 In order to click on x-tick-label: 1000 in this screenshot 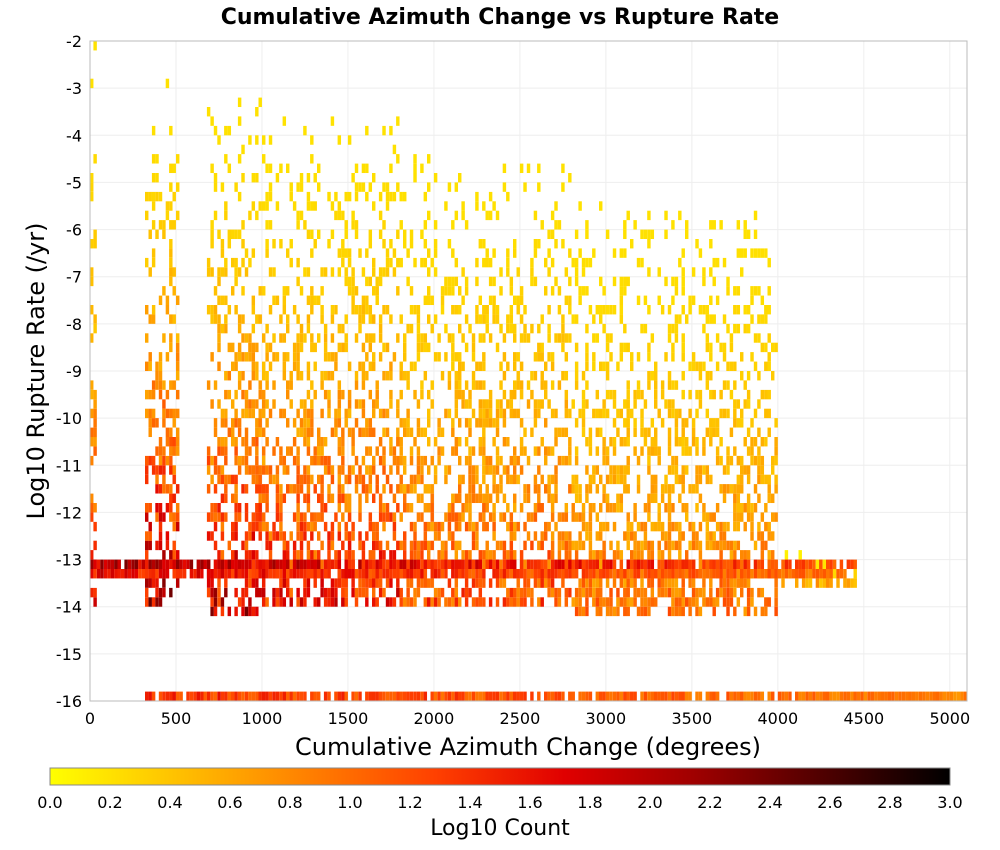, I will do `click(262, 718)`.